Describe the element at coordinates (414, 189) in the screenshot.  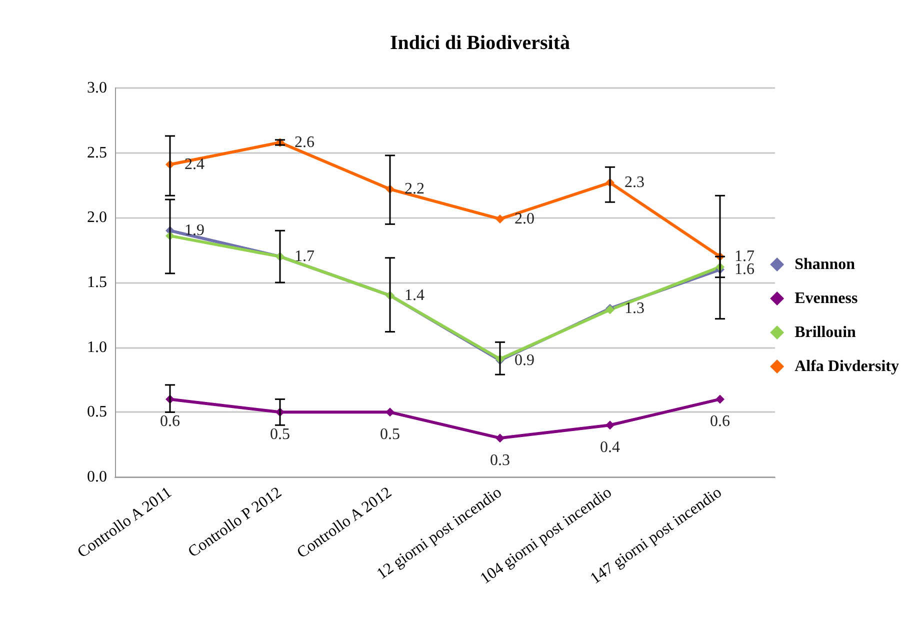
I see `data-label: 2.2` at that location.